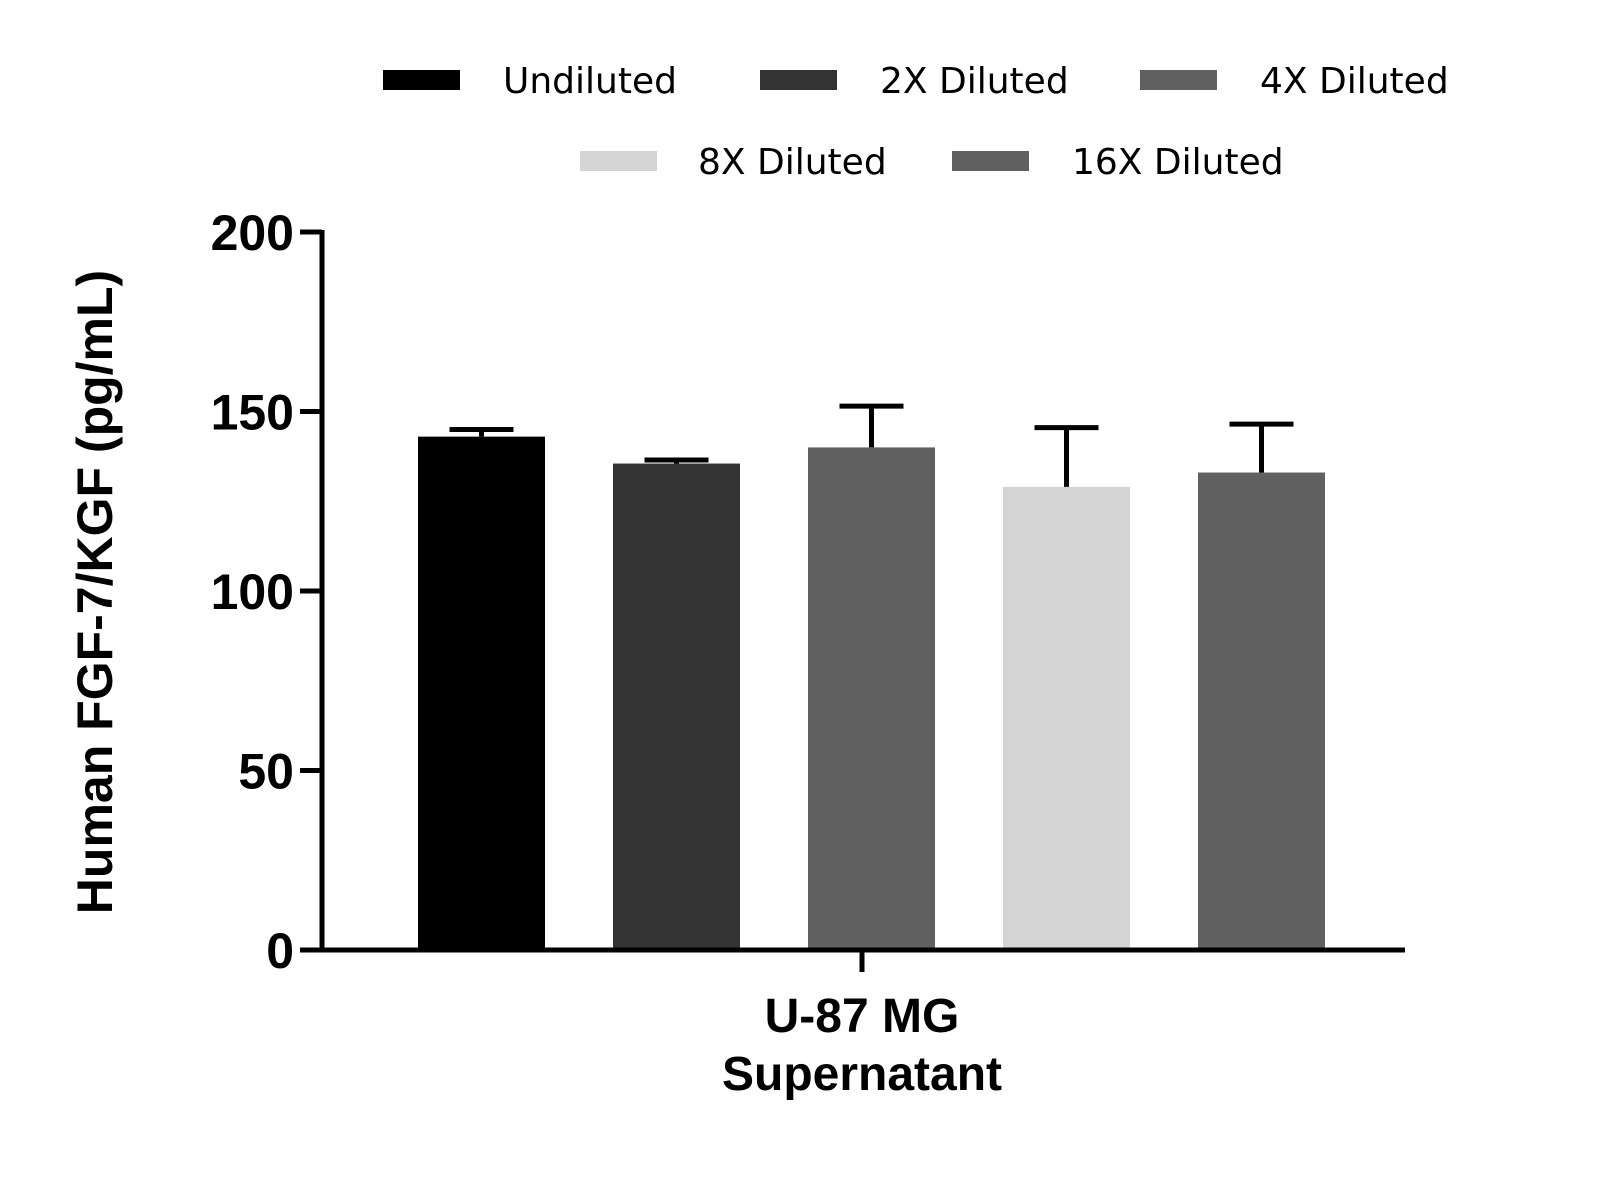 The height and width of the screenshot is (1183, 1600). Describe the element at coordinates (792, 162) in the screenshot. I see `legend-label: 8X Diluted` at that location.